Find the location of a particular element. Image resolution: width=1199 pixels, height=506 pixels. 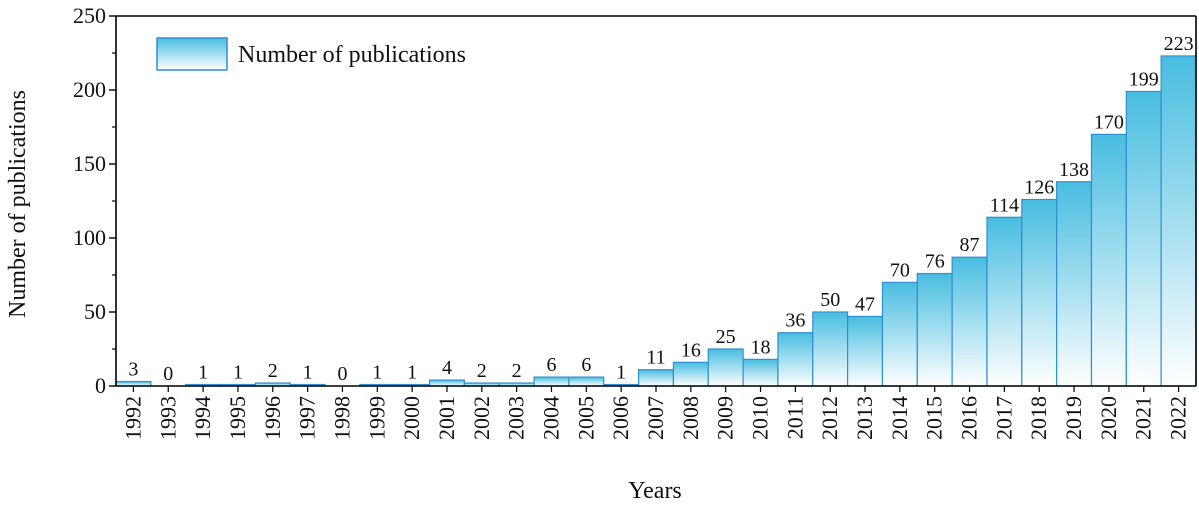

data-label-1998: 0 is located at coordinates (342, 374).